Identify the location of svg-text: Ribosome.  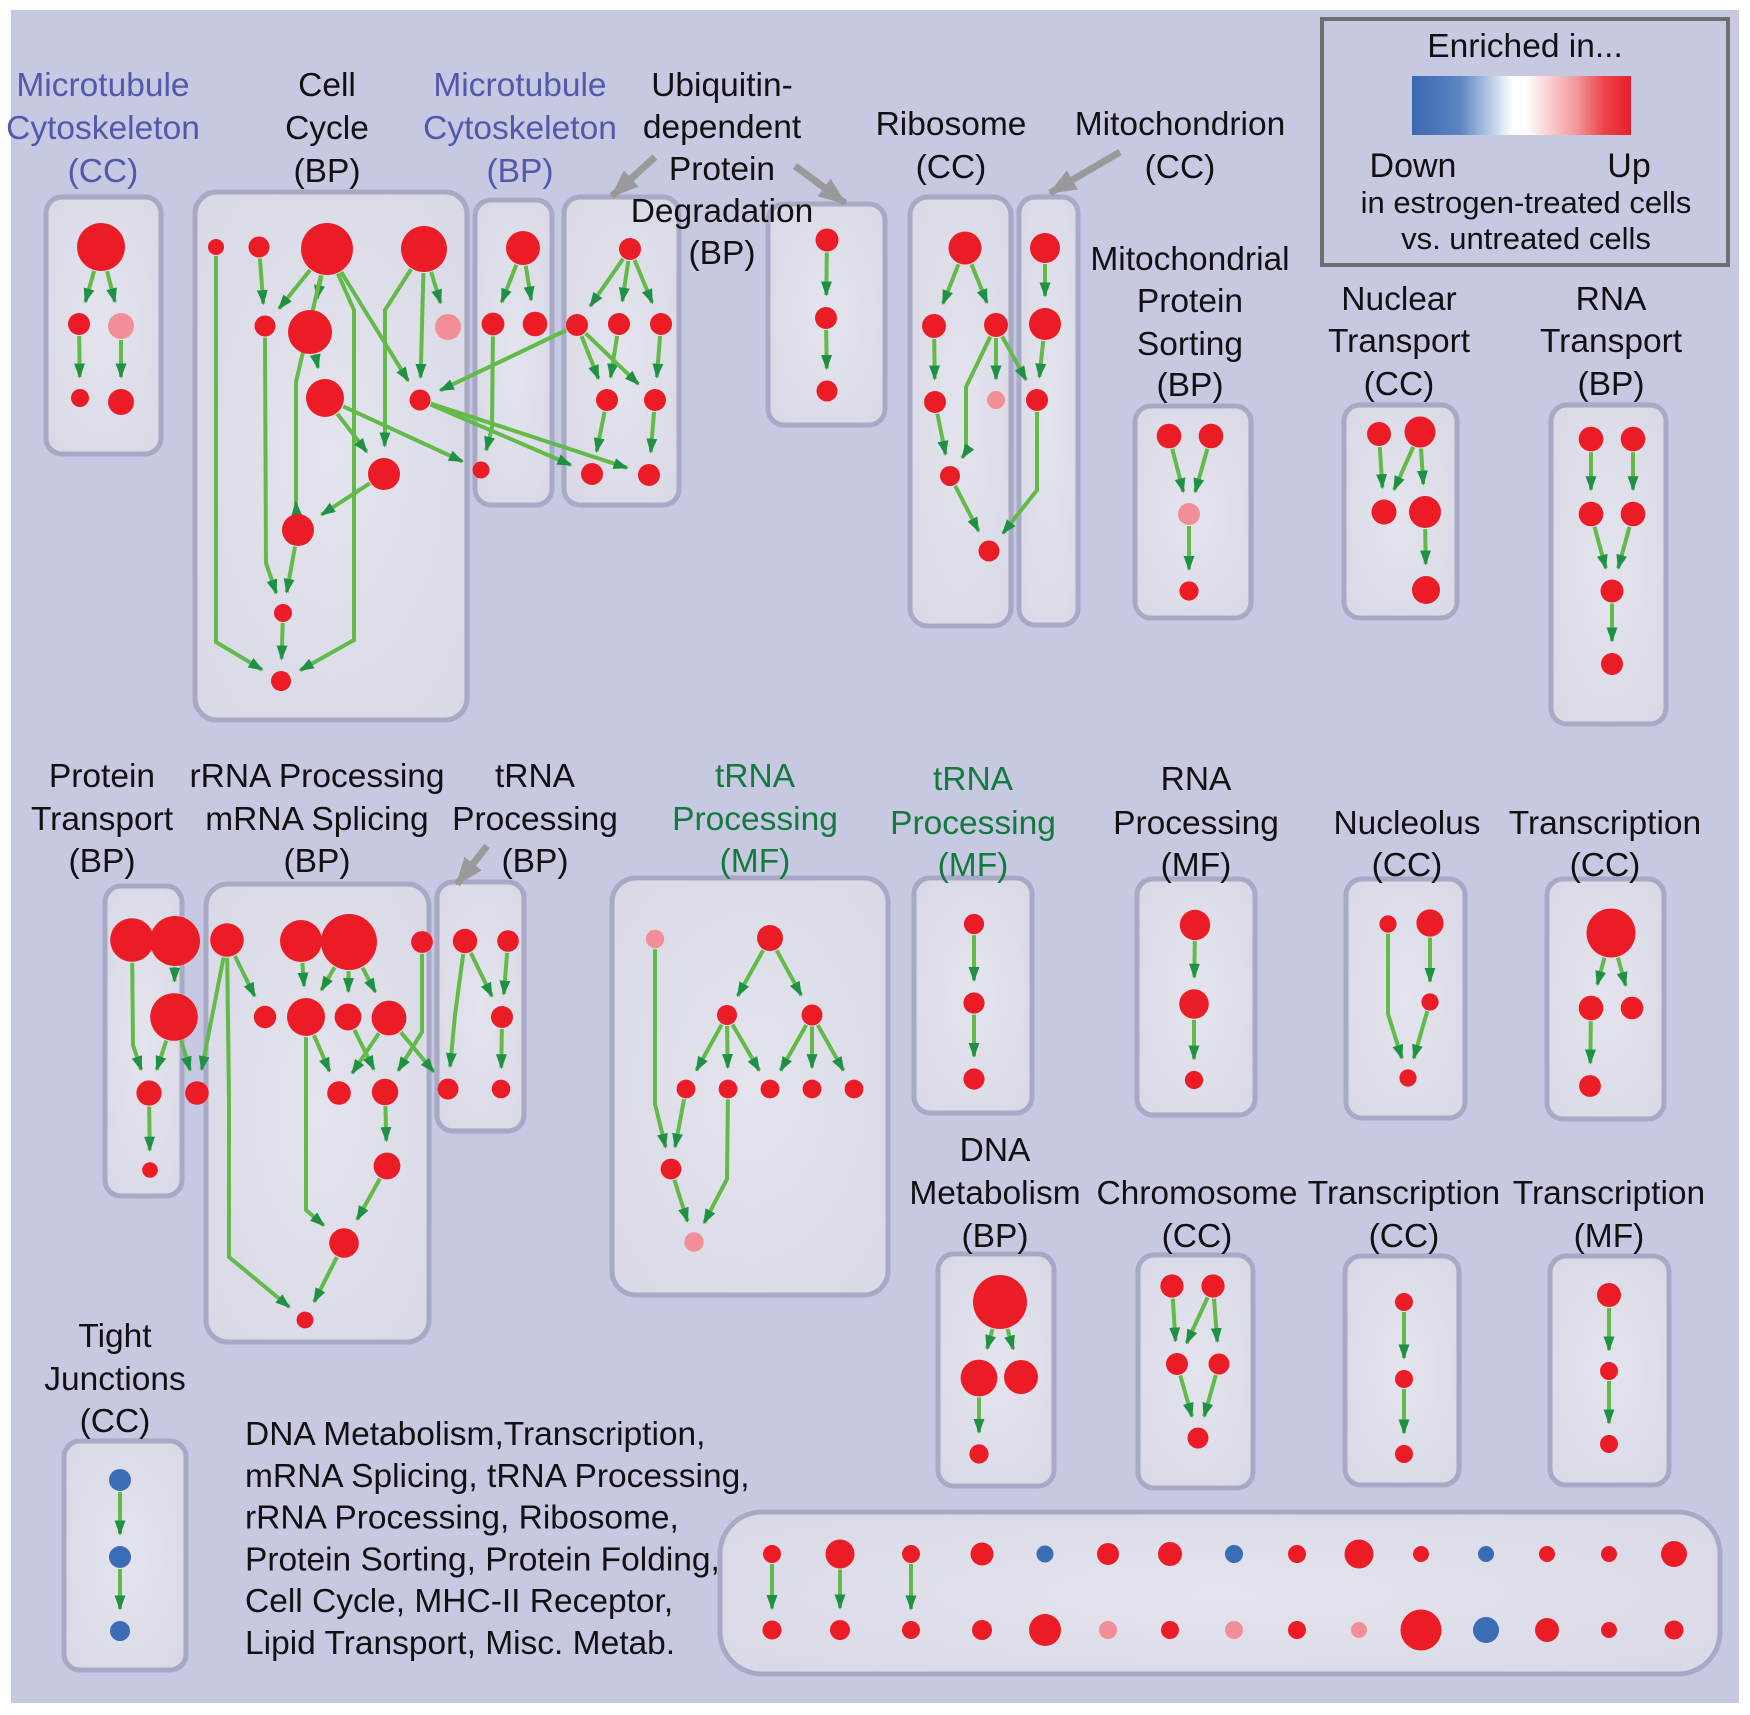
(951, 124).